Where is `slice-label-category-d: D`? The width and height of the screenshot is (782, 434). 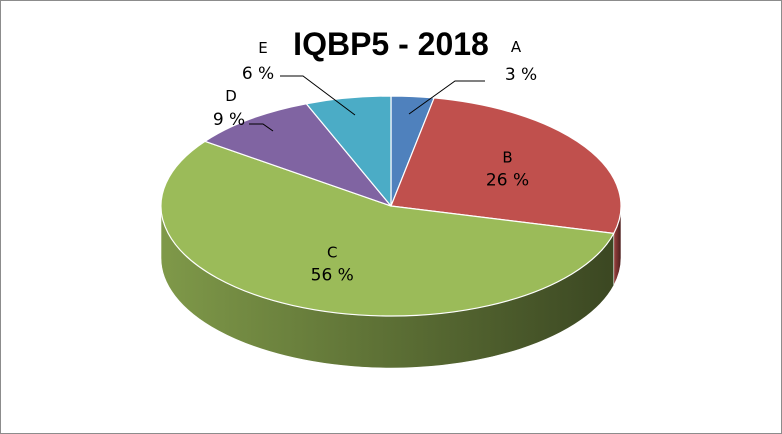
slice-label-category-d: D is located at coordinates (231, 96).